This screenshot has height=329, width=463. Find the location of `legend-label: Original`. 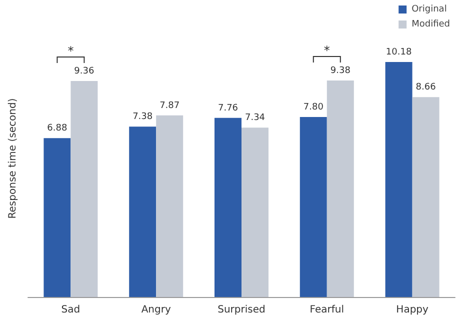

legend-label: Original is located at coordinates (429, 9).